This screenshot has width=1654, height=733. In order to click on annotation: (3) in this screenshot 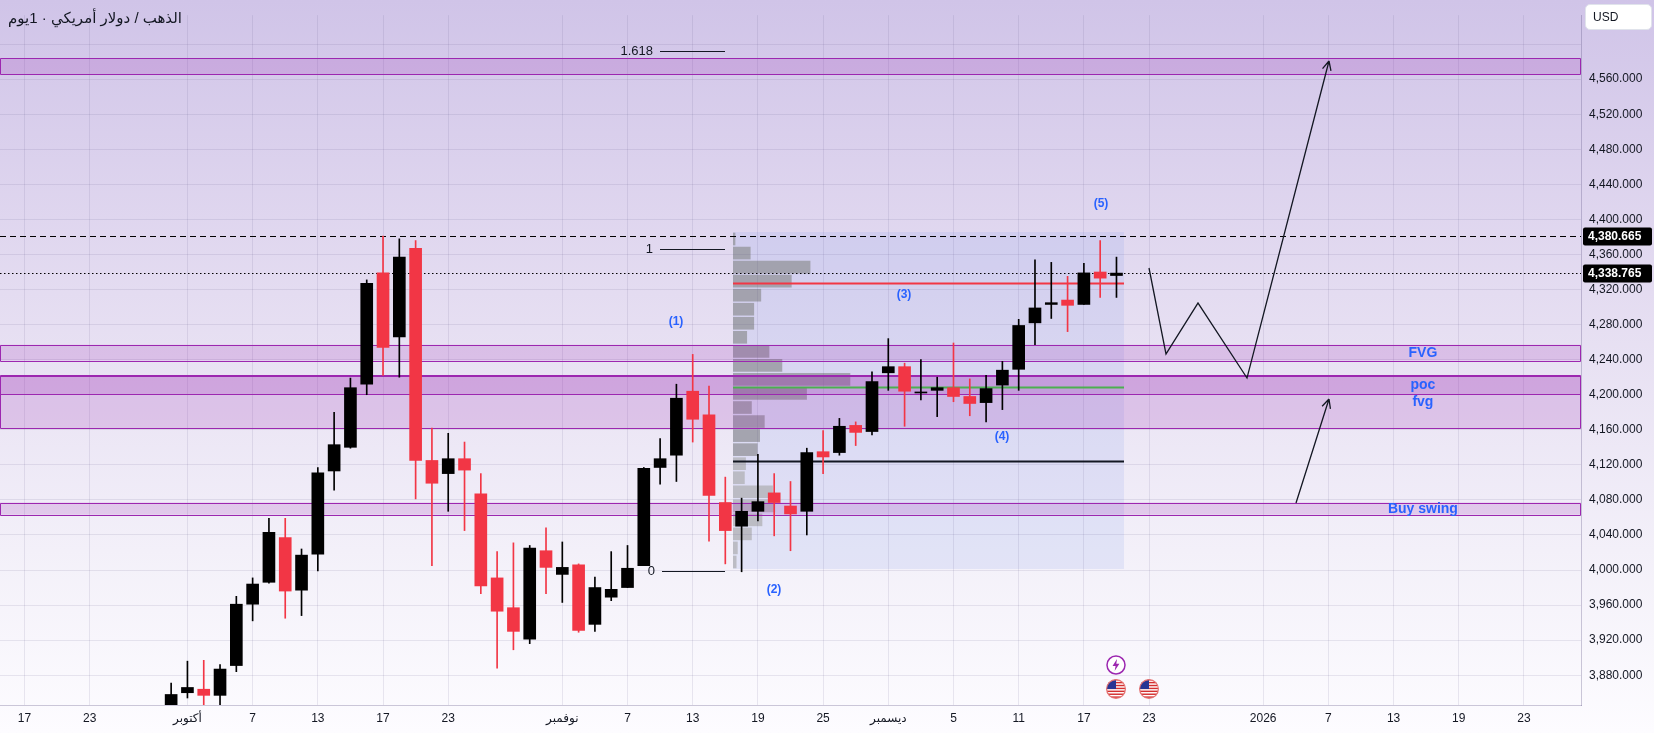, I will do `click(904, 294)`.